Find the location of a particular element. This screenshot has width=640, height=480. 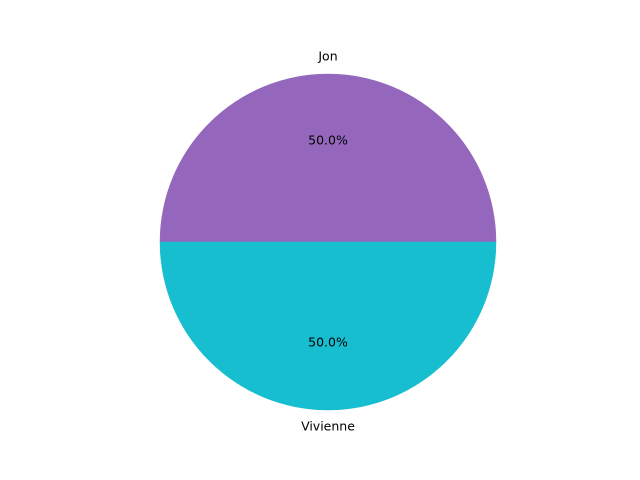

slice-label-jon: Jon is located at coordinates (327, 56).